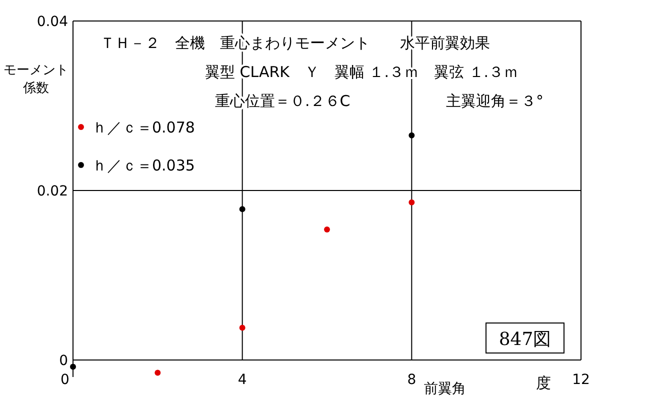  I want to click on y-tick-label: 0.02, so click(52, 191).